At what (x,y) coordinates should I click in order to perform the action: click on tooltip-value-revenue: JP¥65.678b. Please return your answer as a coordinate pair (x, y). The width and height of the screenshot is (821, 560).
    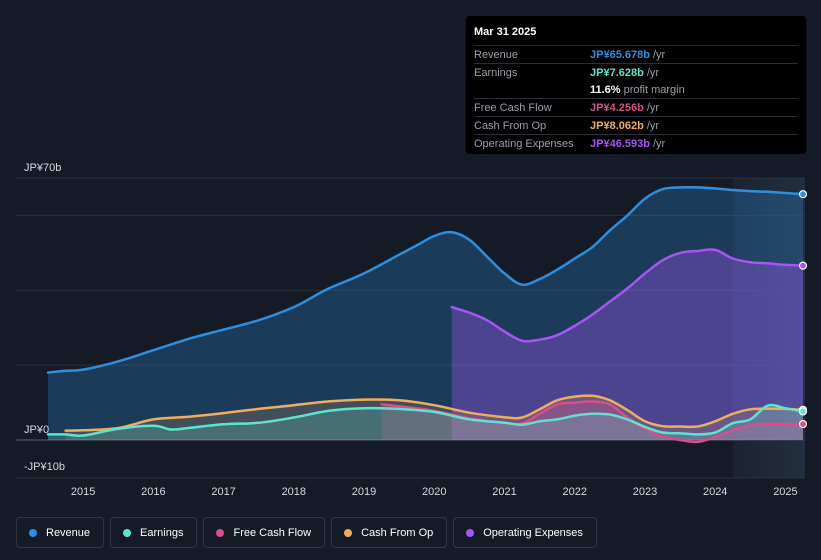
    Looking at the image, I should click on (620, 54).